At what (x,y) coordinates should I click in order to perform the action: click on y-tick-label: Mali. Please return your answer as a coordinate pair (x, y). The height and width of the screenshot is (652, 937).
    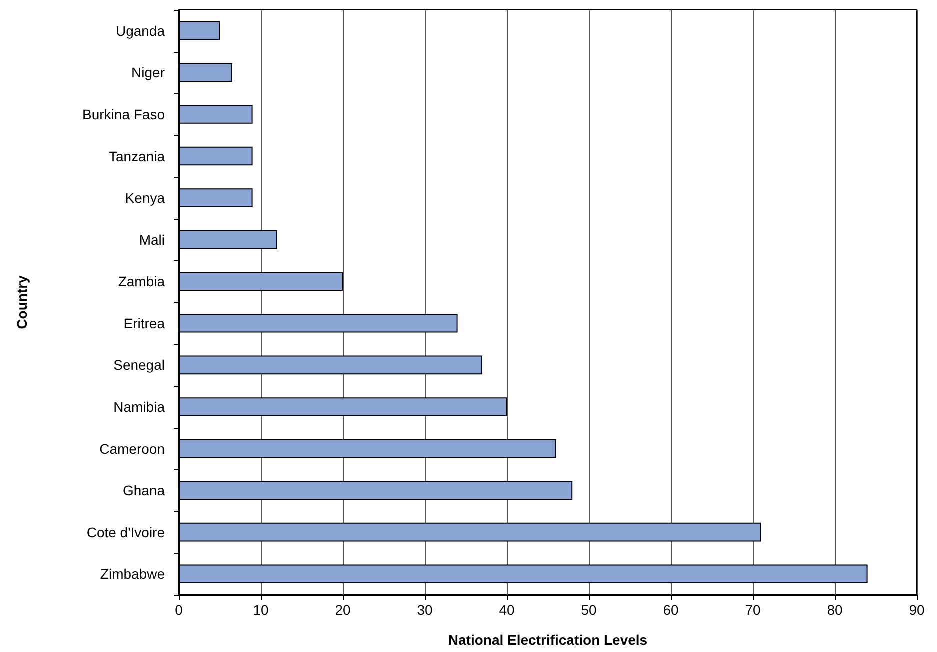
    Looking at the image, I should click on (152, 240).